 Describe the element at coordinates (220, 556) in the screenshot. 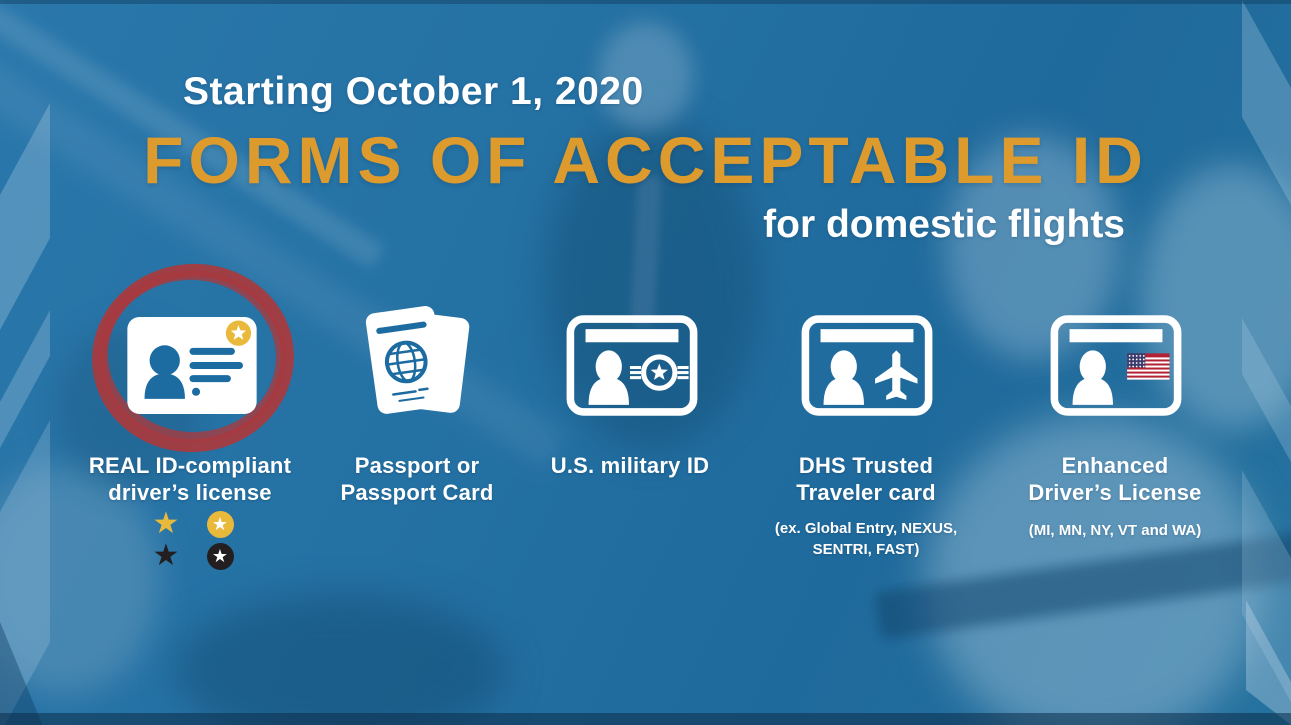

I see `black-circle-star-icon: ★` at that location.